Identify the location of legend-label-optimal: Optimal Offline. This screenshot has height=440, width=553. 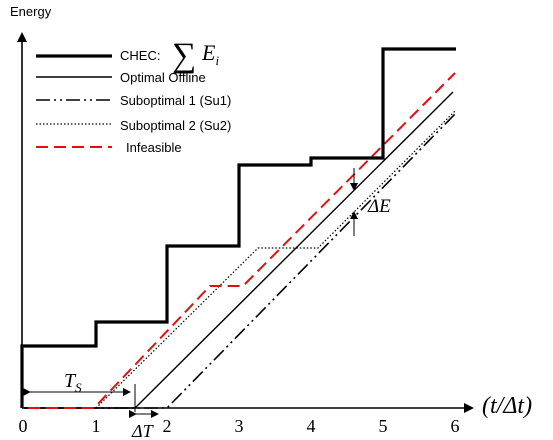
(163, 77).